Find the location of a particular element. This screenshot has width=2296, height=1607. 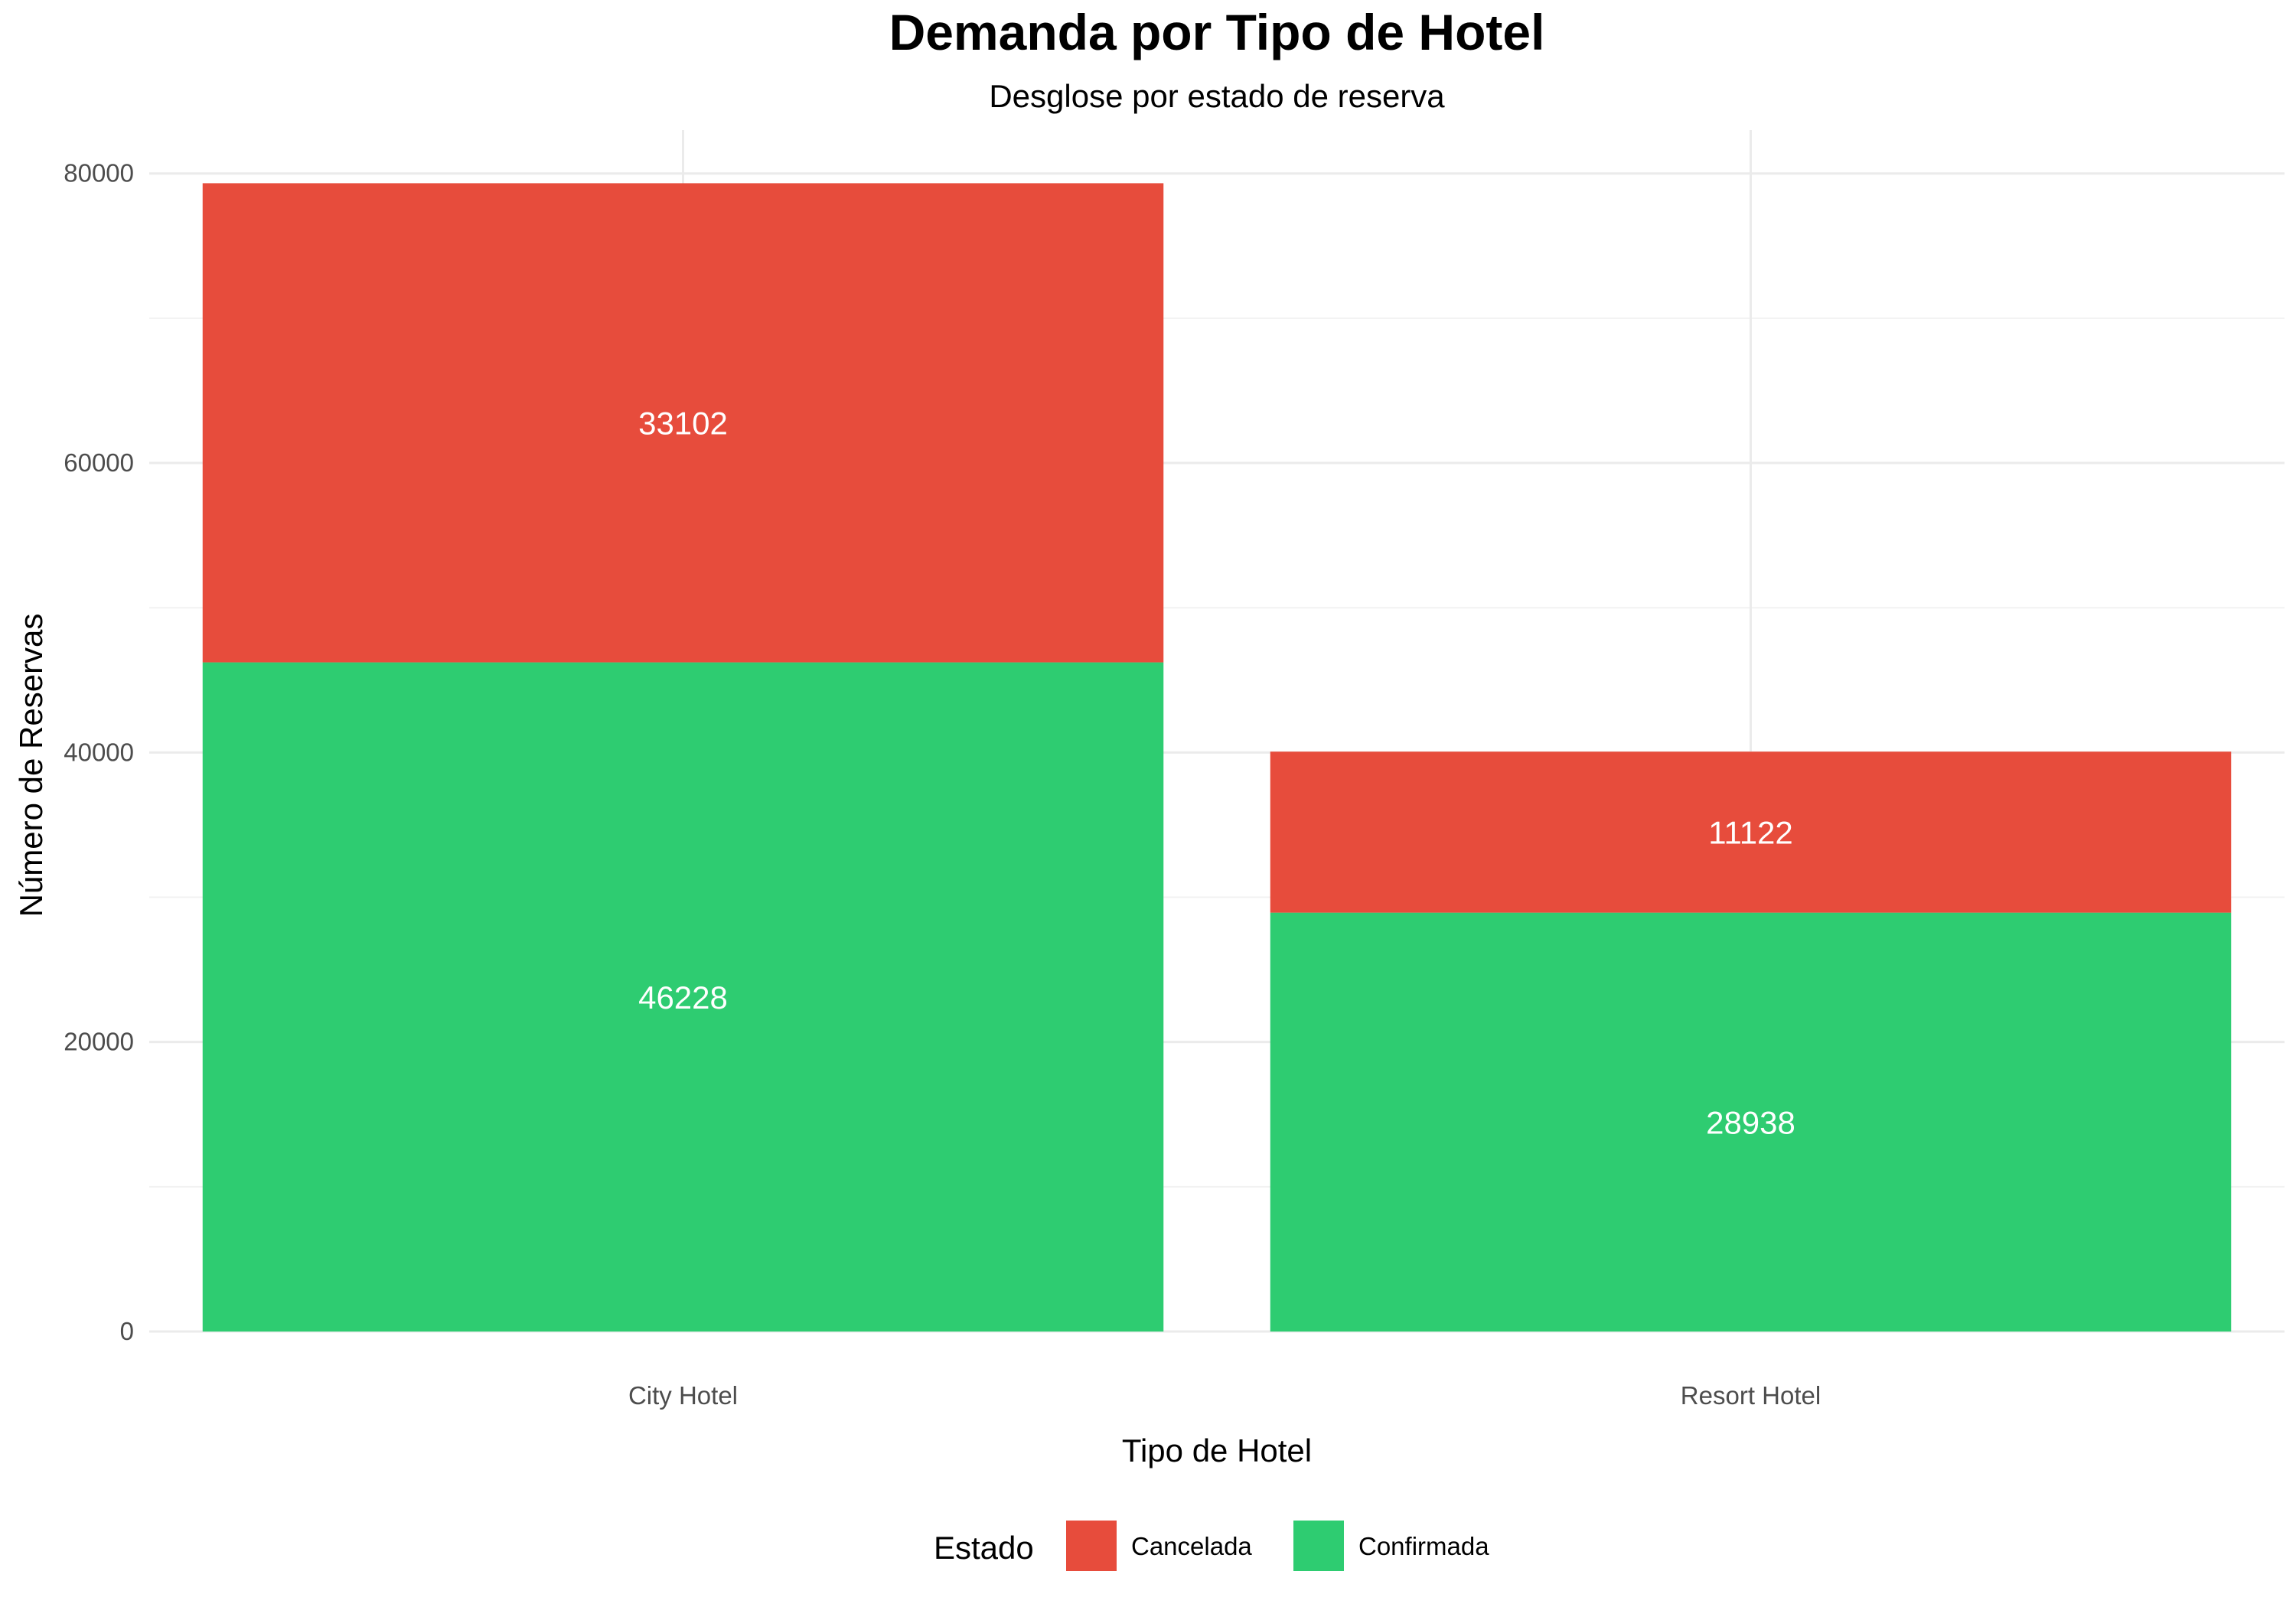

legend-label-confirmada: Confirmada is located at coordinates (1423, 1546).